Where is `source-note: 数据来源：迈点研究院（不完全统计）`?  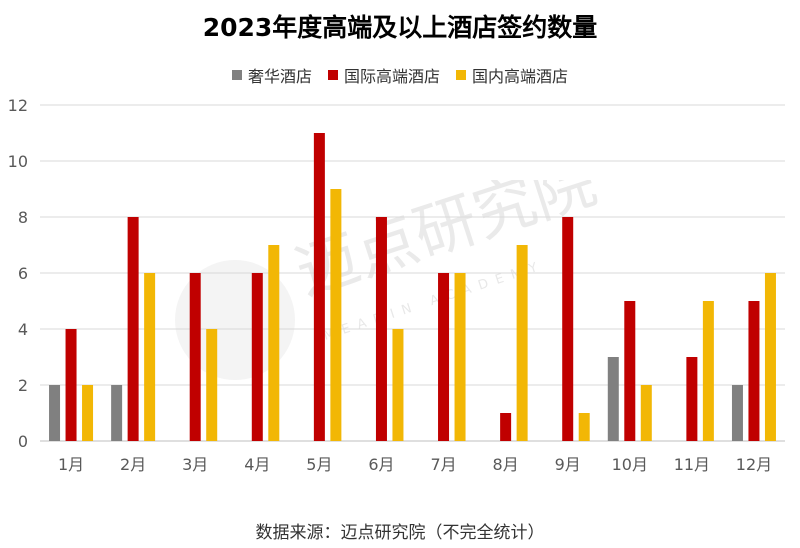 source-note: 数据来源：迈点研究院（不完全统计） is located at coordinates (400, 533).